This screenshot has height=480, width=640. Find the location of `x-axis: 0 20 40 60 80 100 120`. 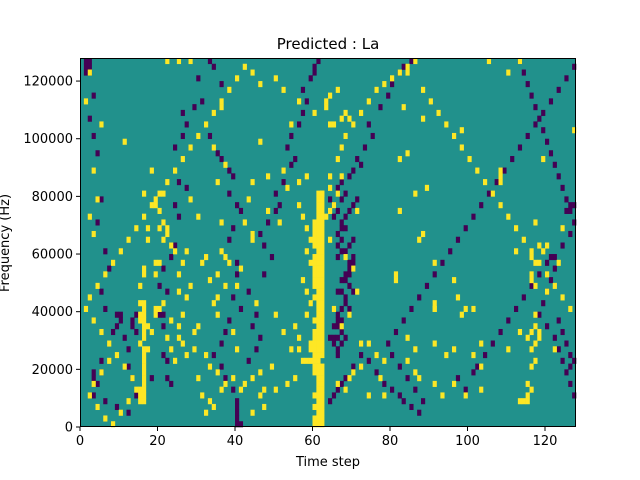

x-axis: 0 20 40 60 80 100 120 is located at coordinates (316, 438).